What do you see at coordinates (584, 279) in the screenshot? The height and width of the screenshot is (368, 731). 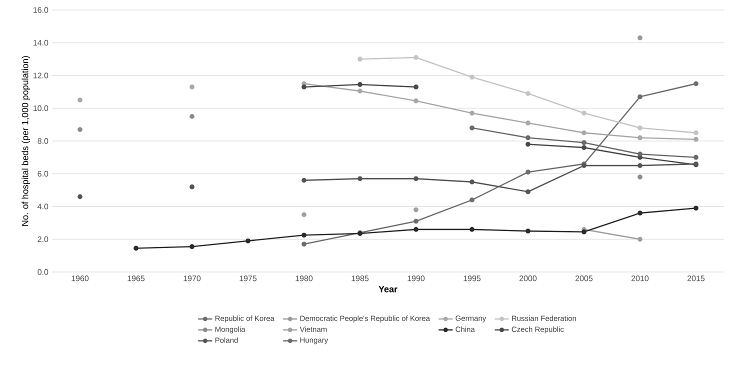 I see `x-tick-label: 2005` at bounding box center [584, 279].